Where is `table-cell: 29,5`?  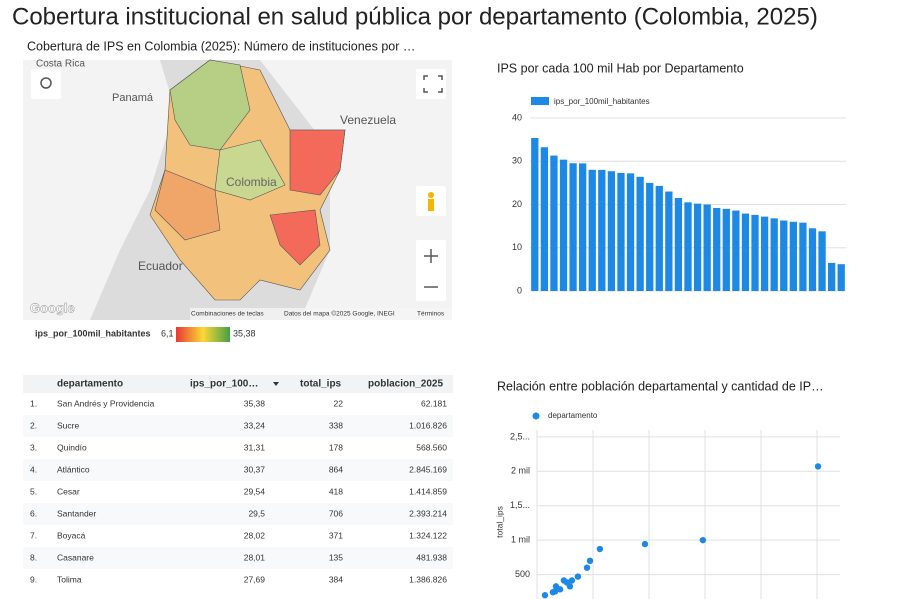
table-cell: 29,5 is located at coordinates (256, 513).